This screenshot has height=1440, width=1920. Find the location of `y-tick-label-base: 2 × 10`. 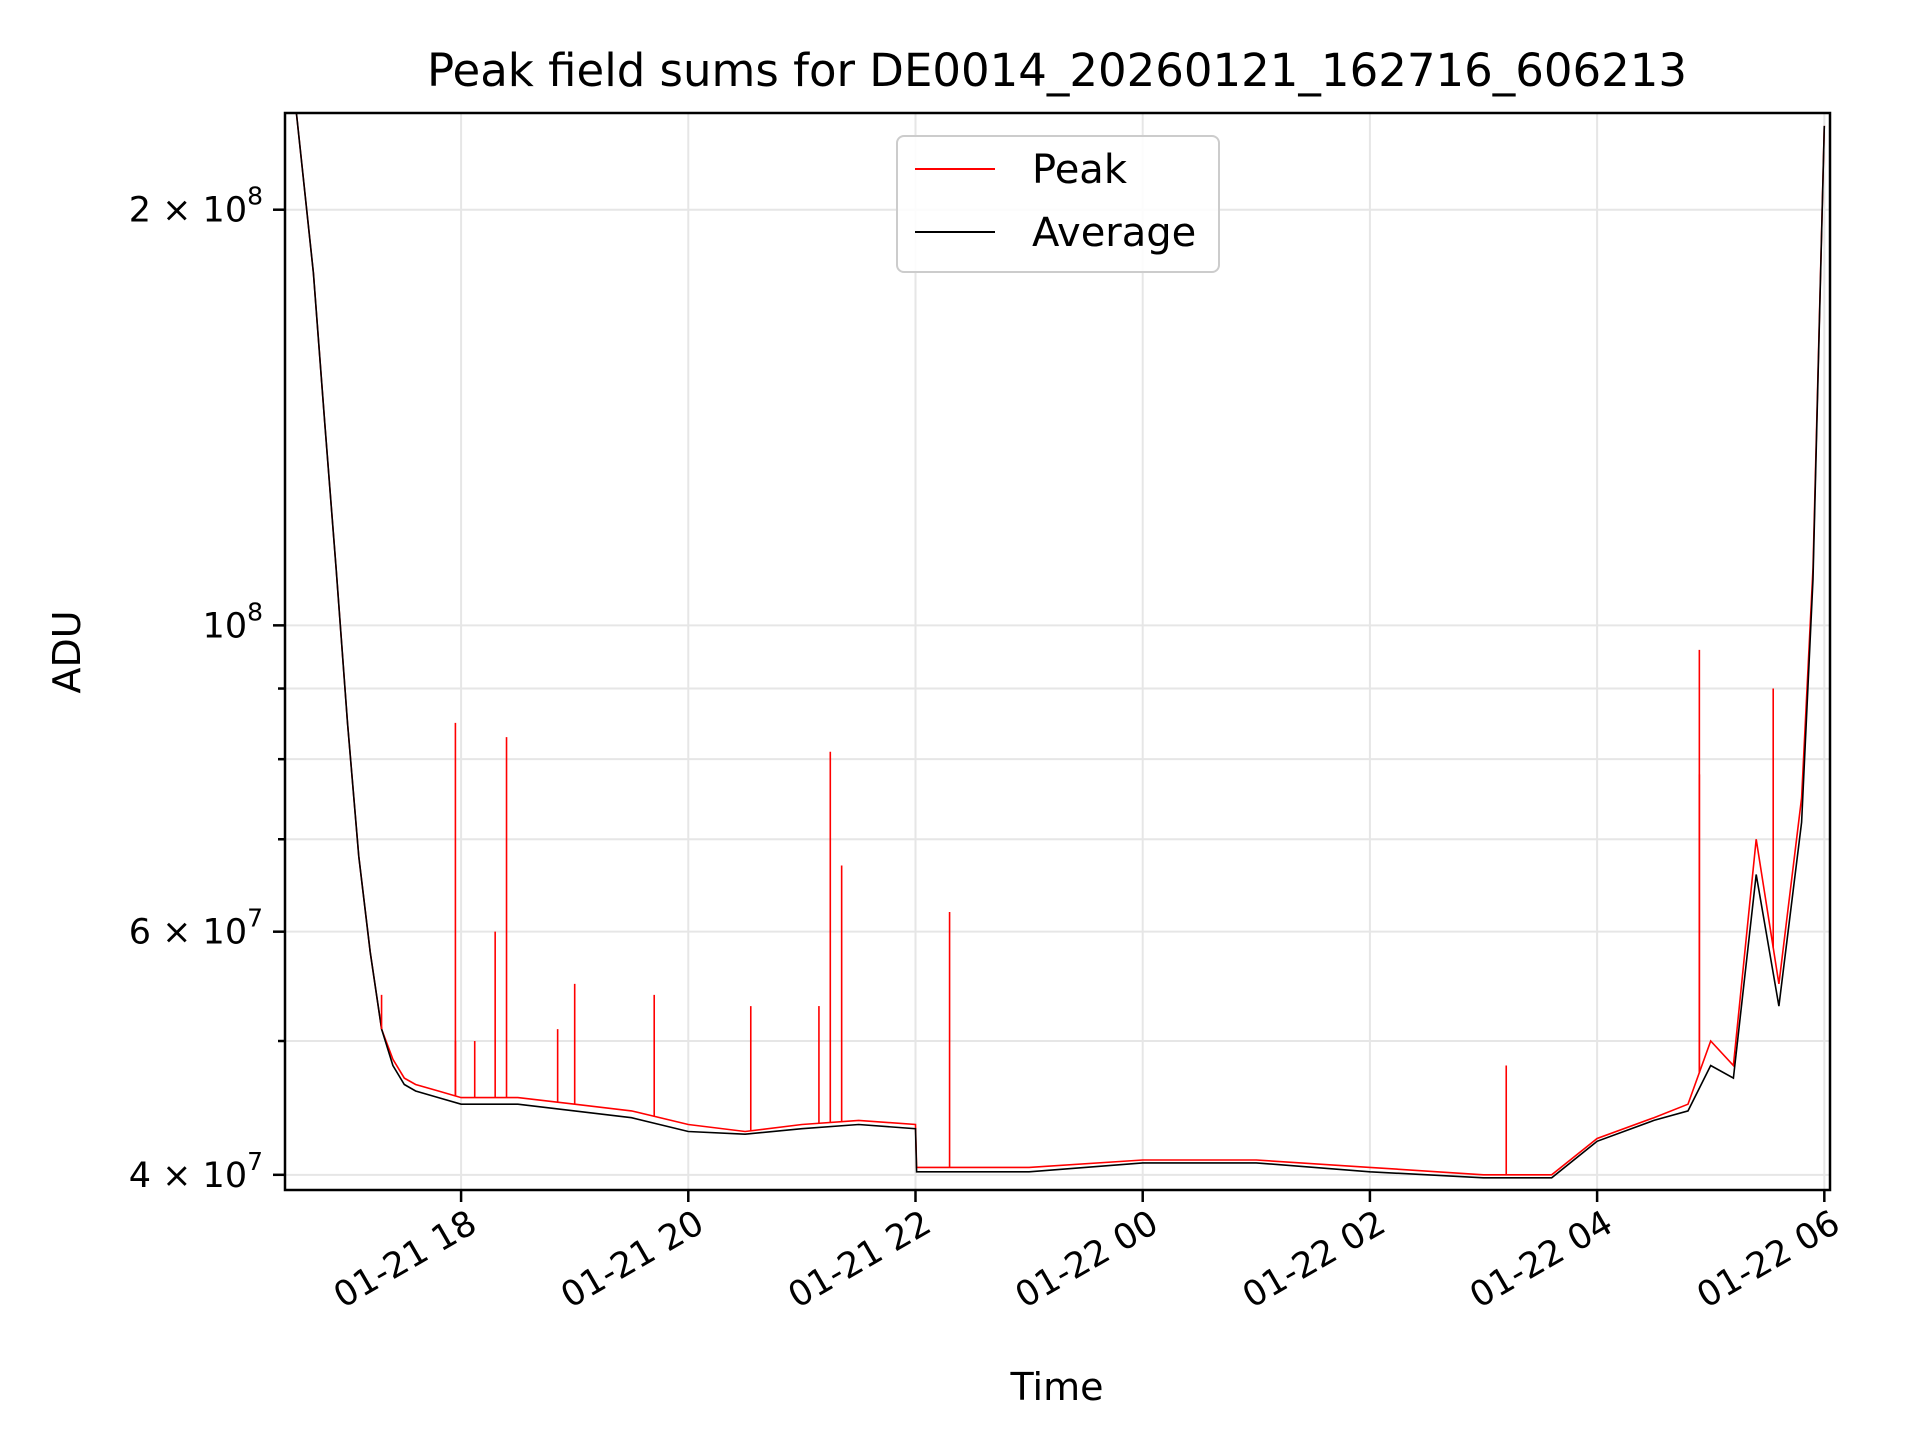

y-tick-label-base: 2 × 10 is located at coordinates (188, 211).